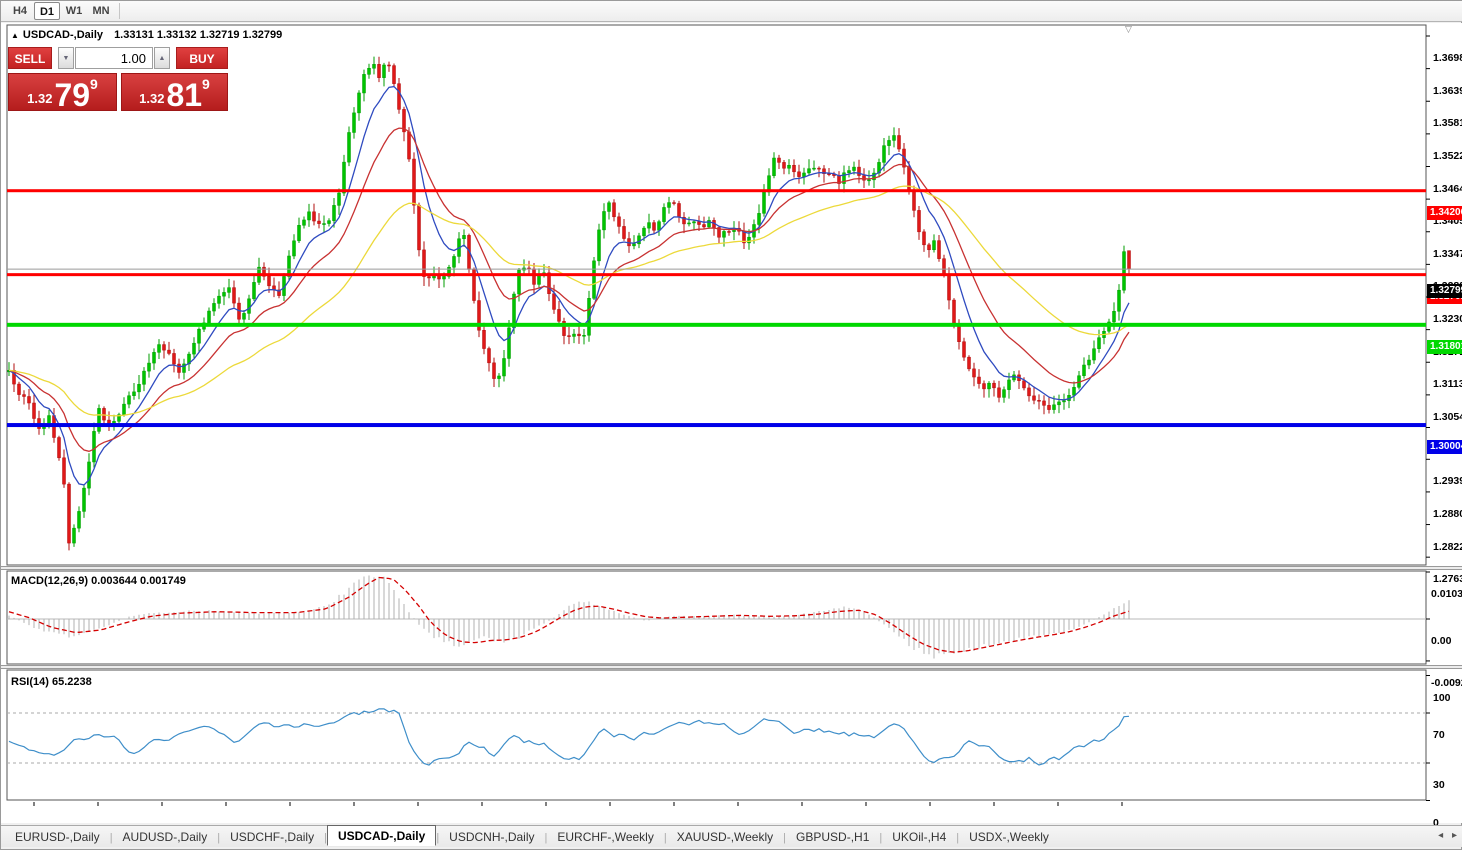 This screenshot has width=1462, height=850. Describe the element at coordinates (1447, 253) in the screenshot. I see `price-tick-label: 1.33470` at that location.